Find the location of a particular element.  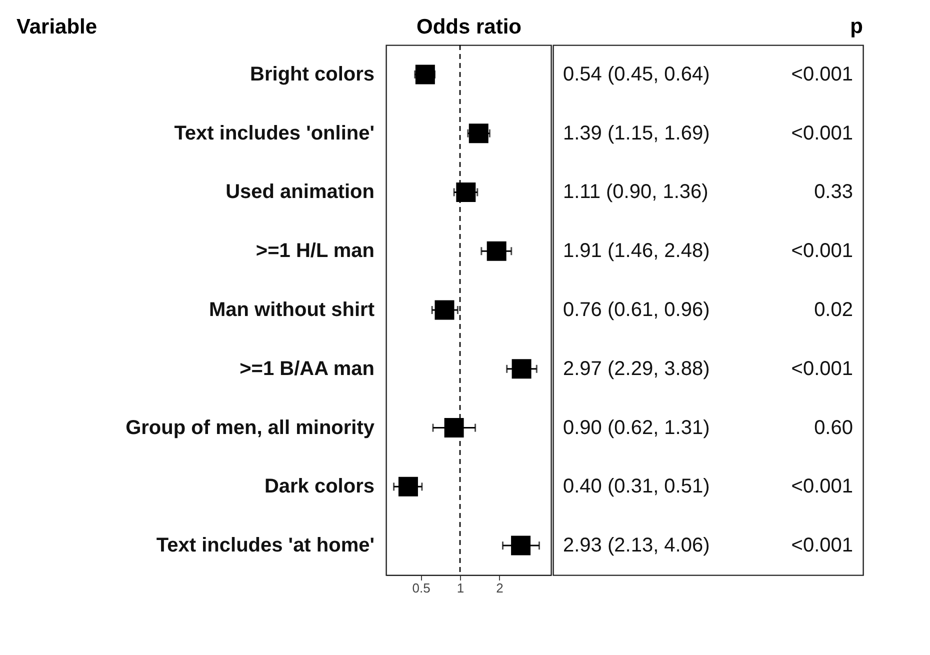

text: 0.33 is located at coordinates (833, 192).